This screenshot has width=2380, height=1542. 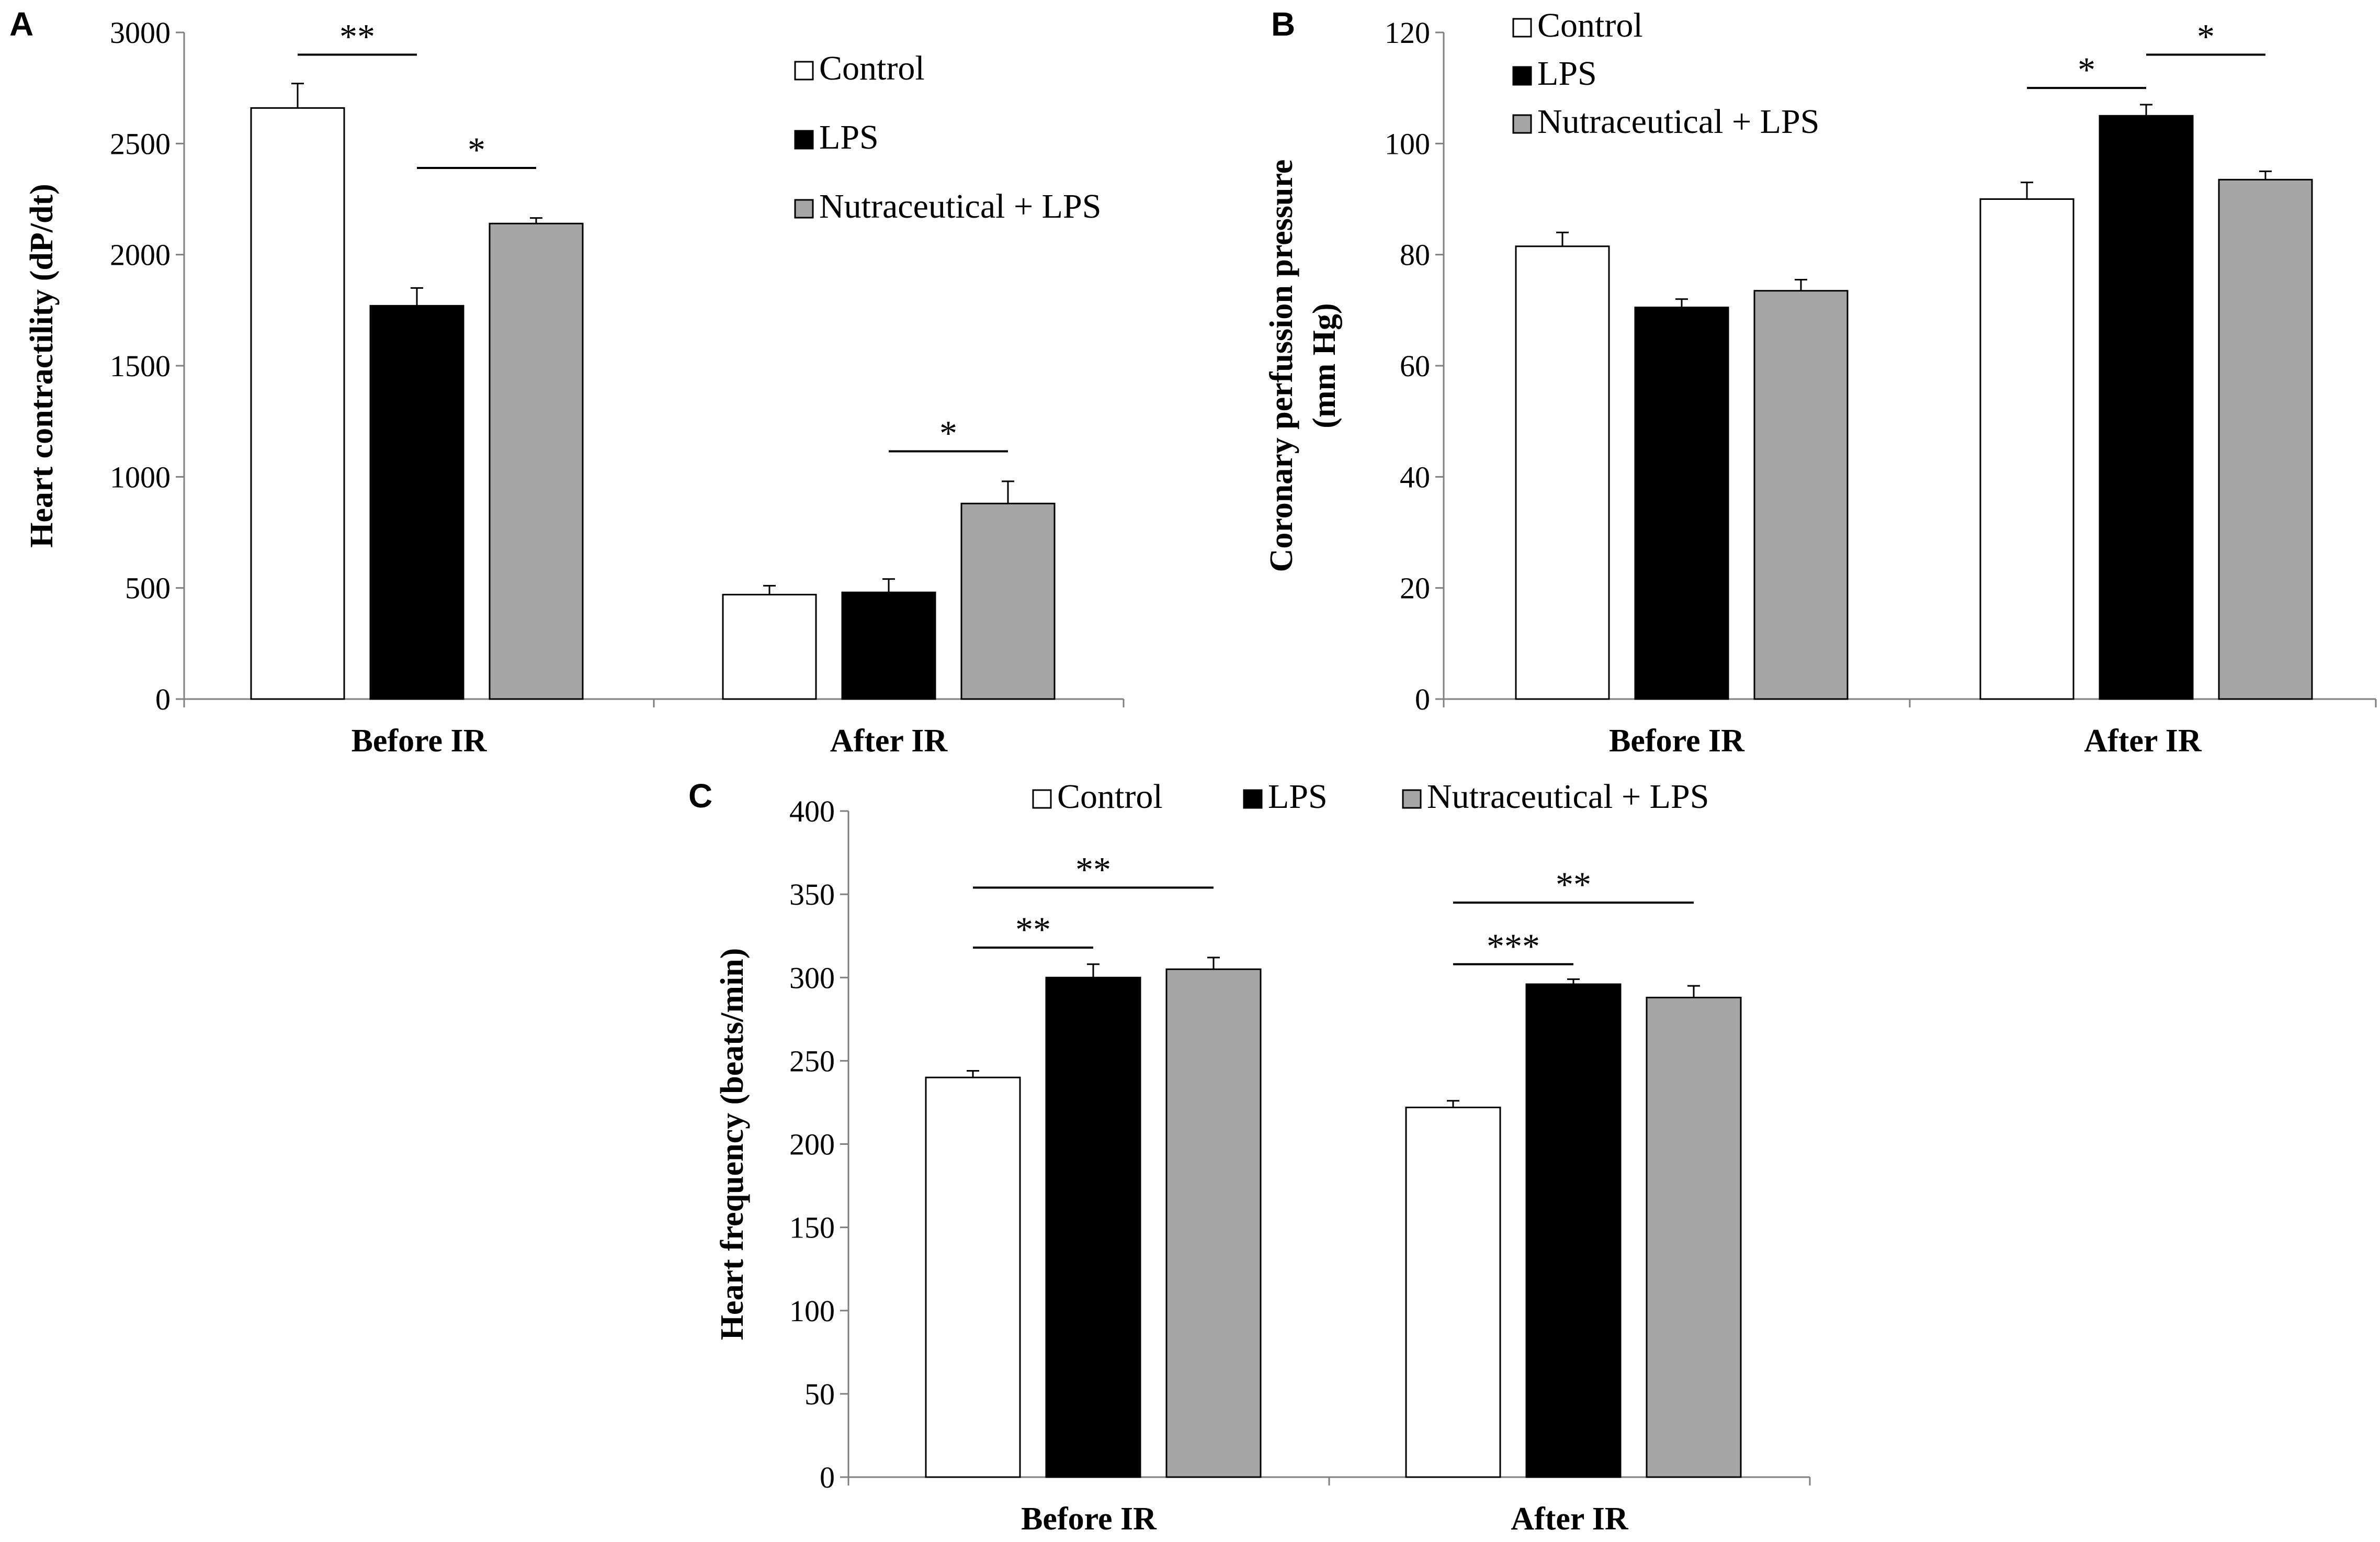 What do you see at coordinates (141, 144) in the screenshot?
I see `y-tick-label: 2500` at bounding box center [141, 144].